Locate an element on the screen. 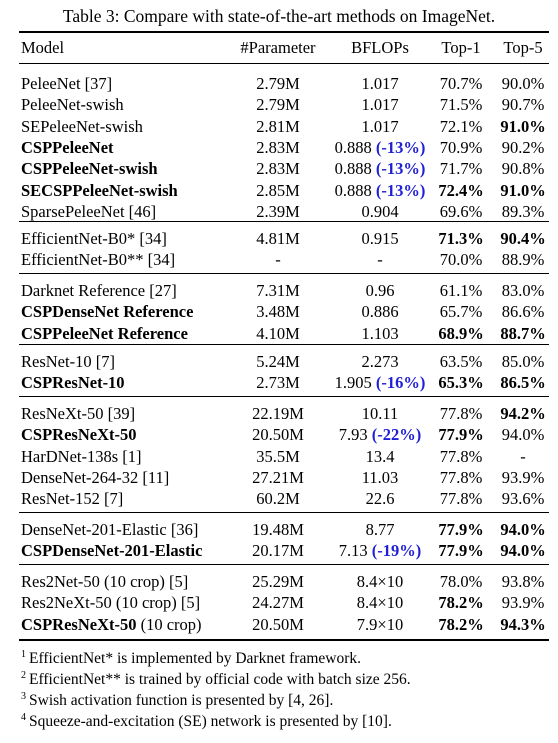 This screenshot has height=743, width=558. cell-top1: 63.5% is located at coordinates (461, 361).